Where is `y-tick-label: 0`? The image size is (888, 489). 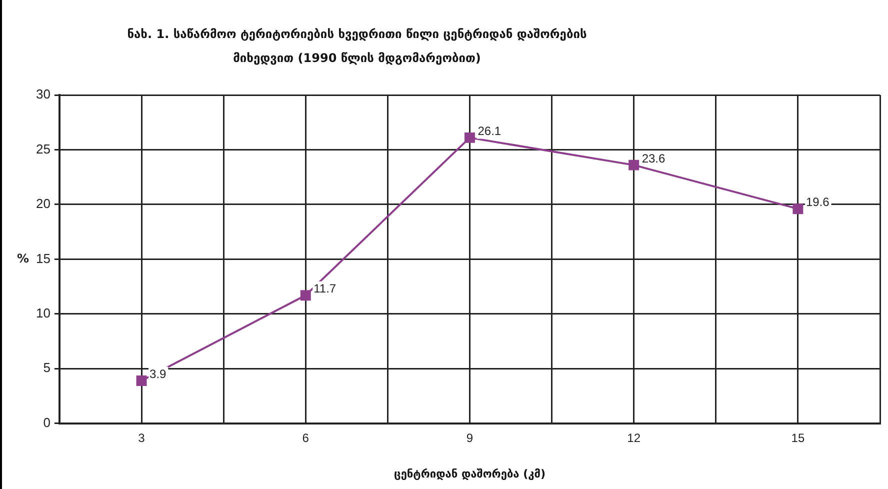 y-tick-label: 0 is located at coordinates (46, 422).